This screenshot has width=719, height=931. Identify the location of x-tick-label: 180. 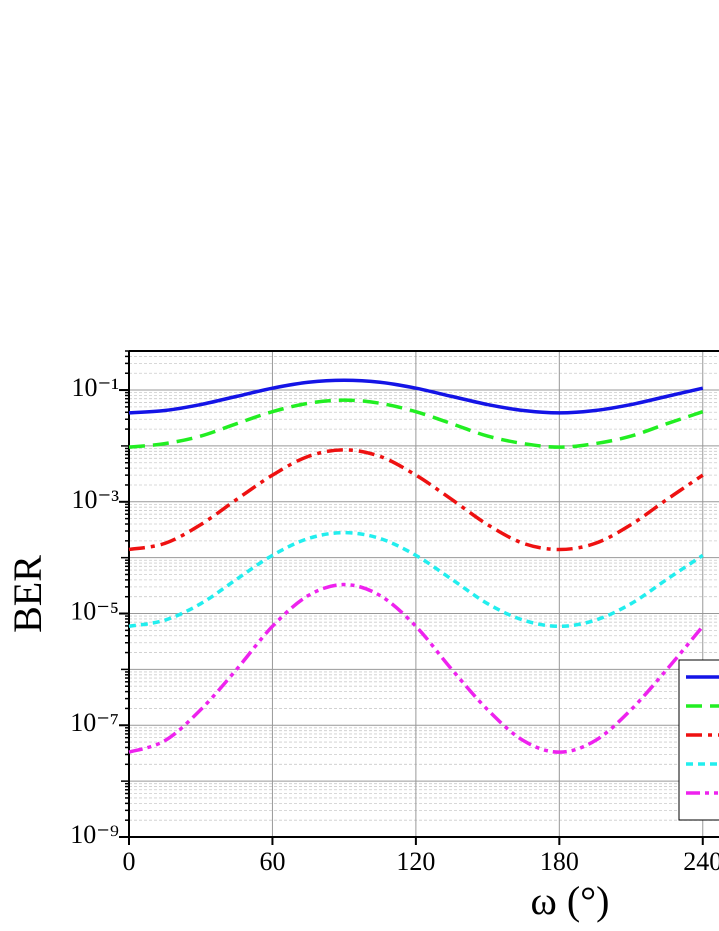
(559, 861).